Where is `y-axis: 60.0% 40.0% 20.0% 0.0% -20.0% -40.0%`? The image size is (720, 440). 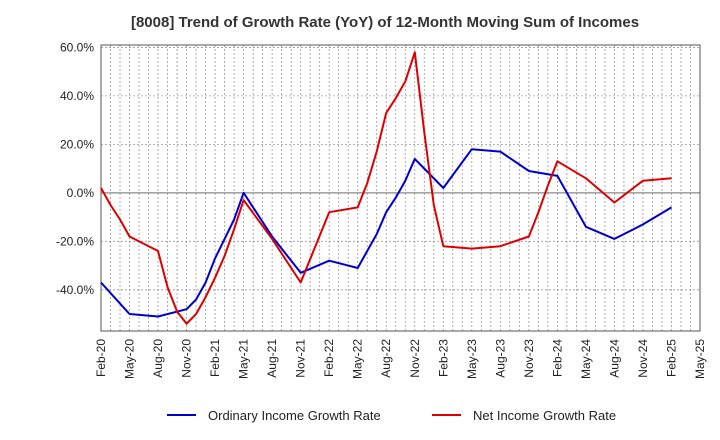 y-axis: 60.0% 40.0% 20.0% 0.0% -20.0% -40.0% is located at coordinates (75, 168).